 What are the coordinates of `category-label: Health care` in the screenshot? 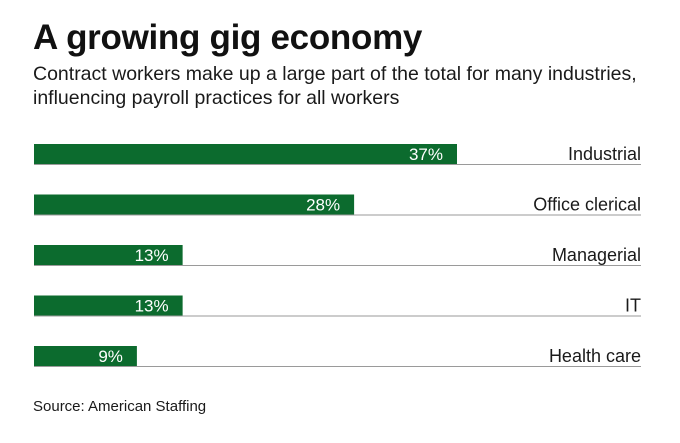 It's located at (595, 356).